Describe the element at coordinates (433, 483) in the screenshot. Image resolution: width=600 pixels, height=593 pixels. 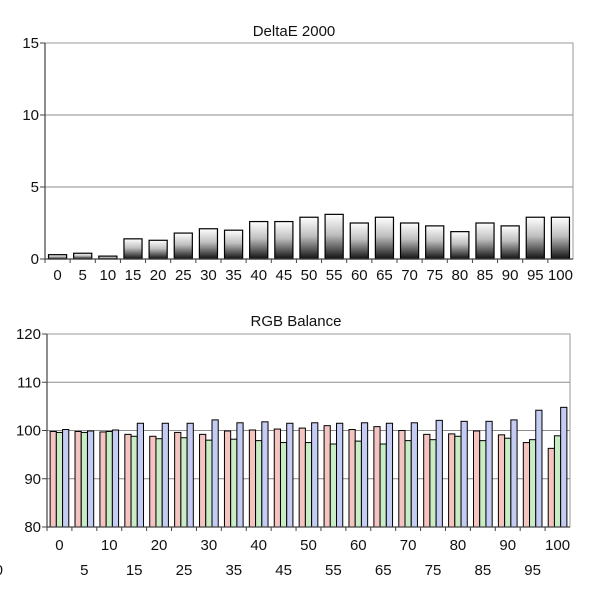
I see `bar-75-g` at that location.